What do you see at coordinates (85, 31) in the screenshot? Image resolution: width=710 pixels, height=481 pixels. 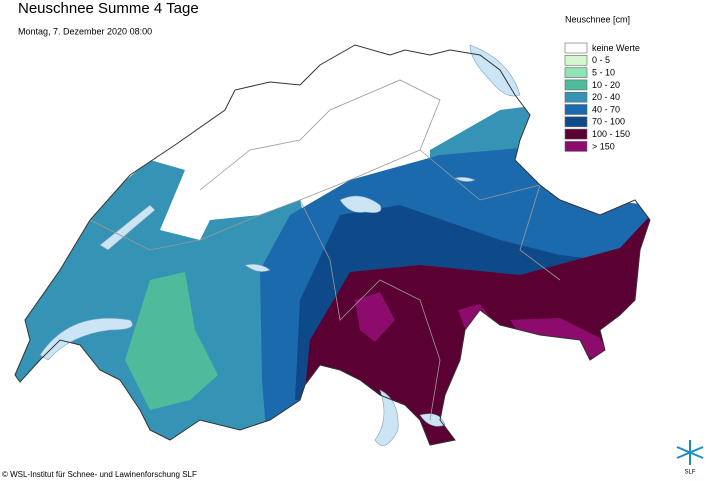 I see `subtitle: Montag, 7. Dezember 2020 08:00` at bounding box center [85, 31].